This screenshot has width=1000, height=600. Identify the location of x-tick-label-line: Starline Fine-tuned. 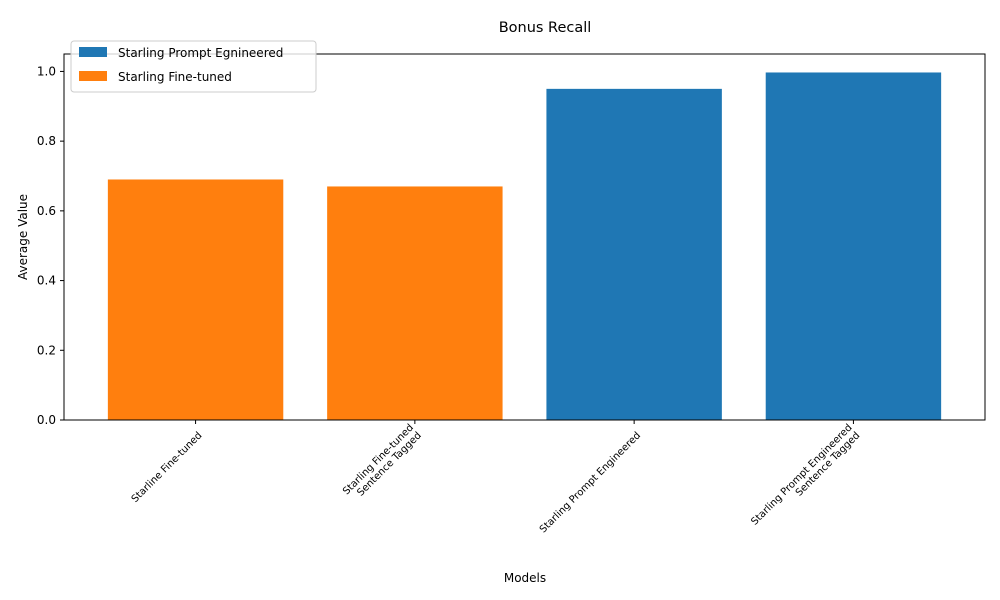
(167, 467).